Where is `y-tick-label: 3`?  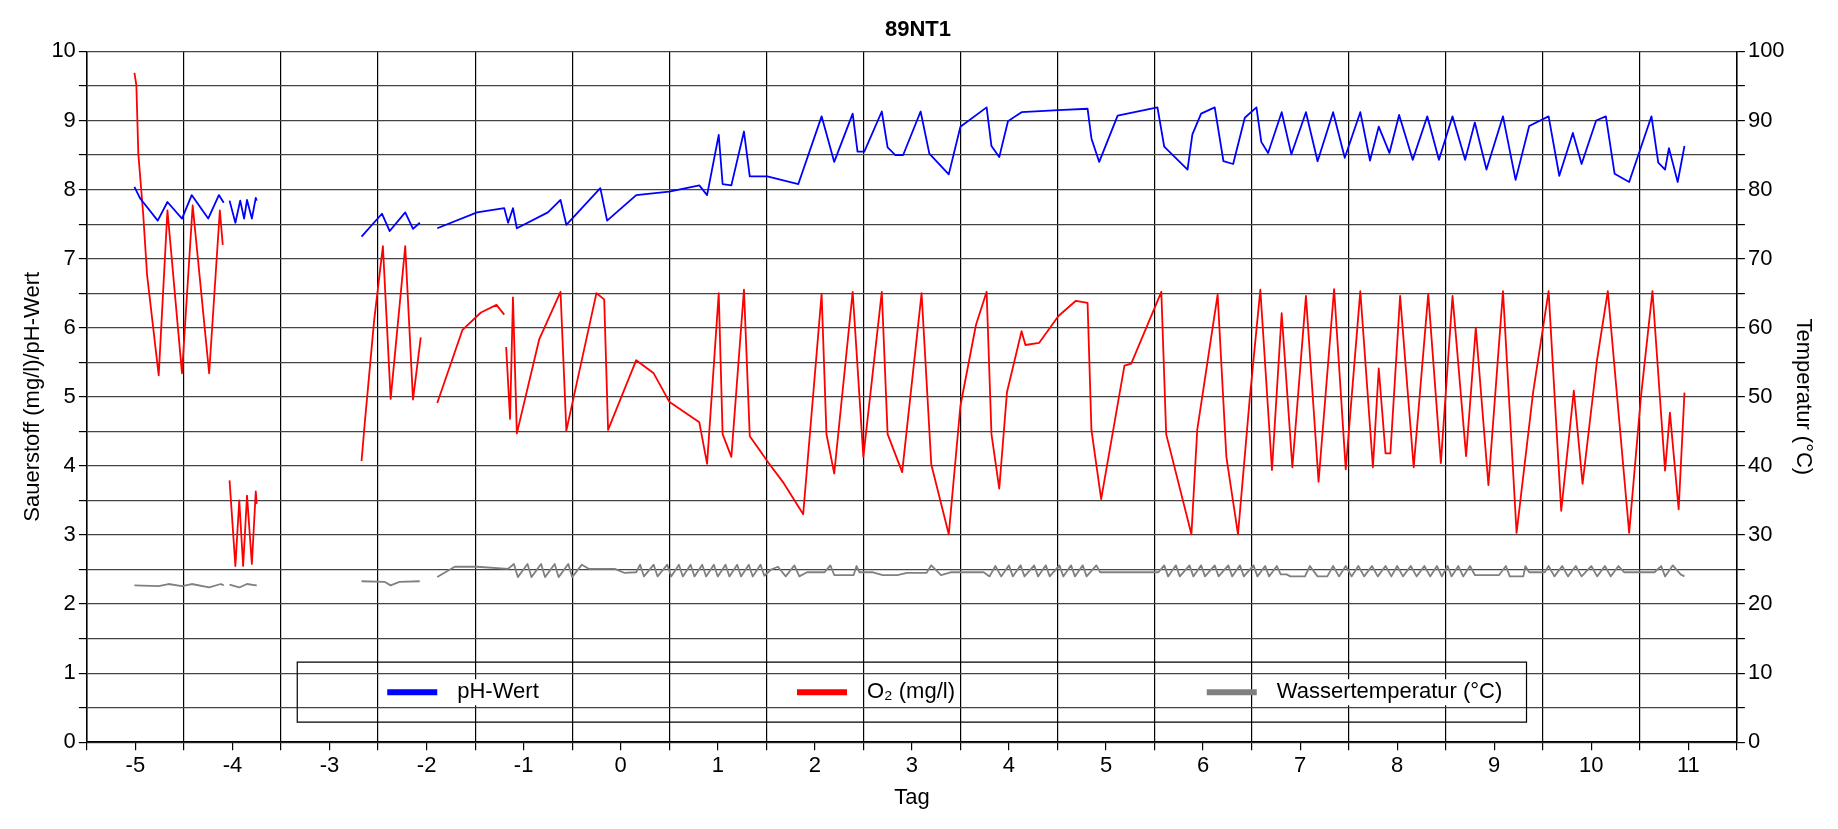 y-tick-label: 3 is located at coordinates (69, 534).